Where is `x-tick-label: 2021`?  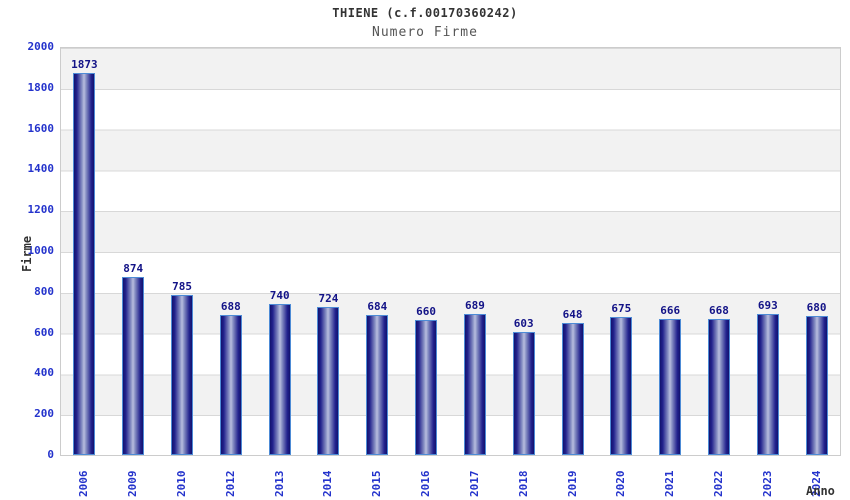
x-tick-label: 2021 is located at coordinates (670, 484).